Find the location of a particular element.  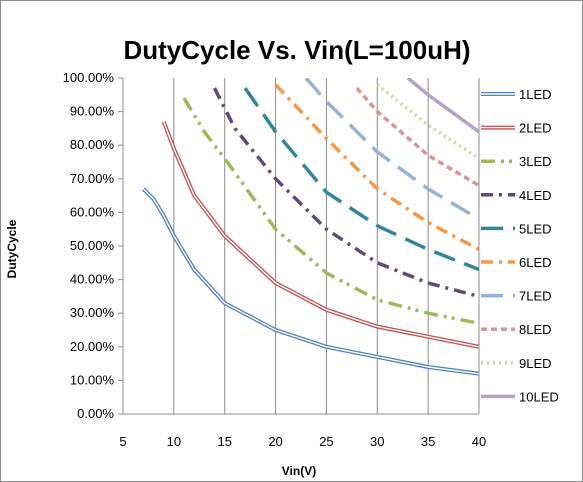

chart-title: DutyCycle Vs. Vin(L=100uH) is located at coordinates (296, 50).